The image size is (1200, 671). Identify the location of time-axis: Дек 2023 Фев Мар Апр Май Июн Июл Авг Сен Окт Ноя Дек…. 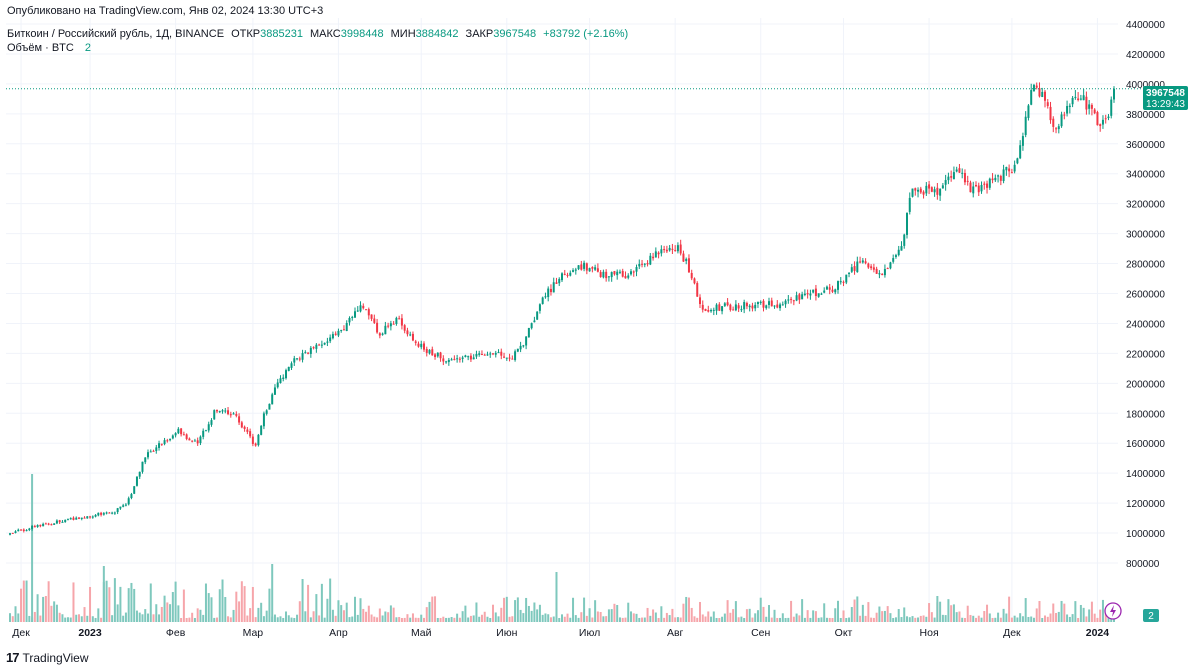
(560, 633).